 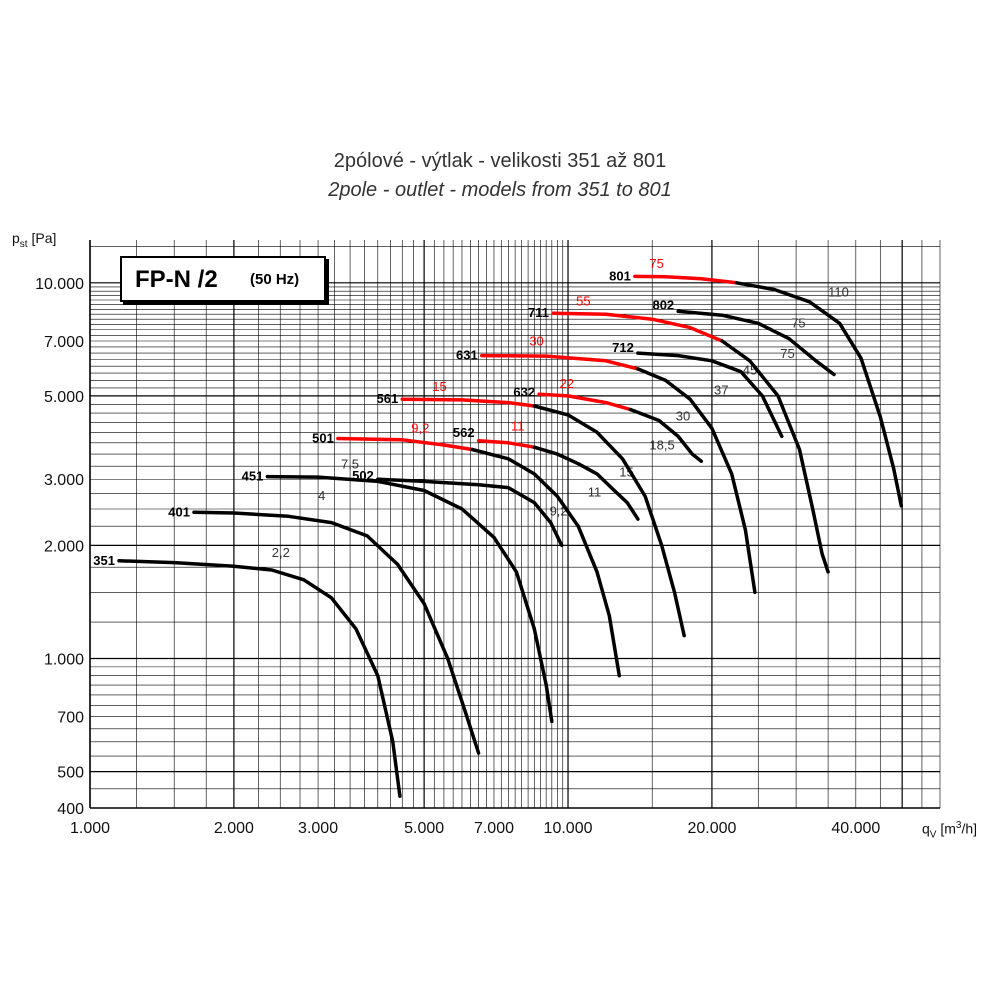 What do you see at coordinates (176, 279) in the screenshot?
I see `model-box-title: FP-N /2` at bounding box center [176, 279].